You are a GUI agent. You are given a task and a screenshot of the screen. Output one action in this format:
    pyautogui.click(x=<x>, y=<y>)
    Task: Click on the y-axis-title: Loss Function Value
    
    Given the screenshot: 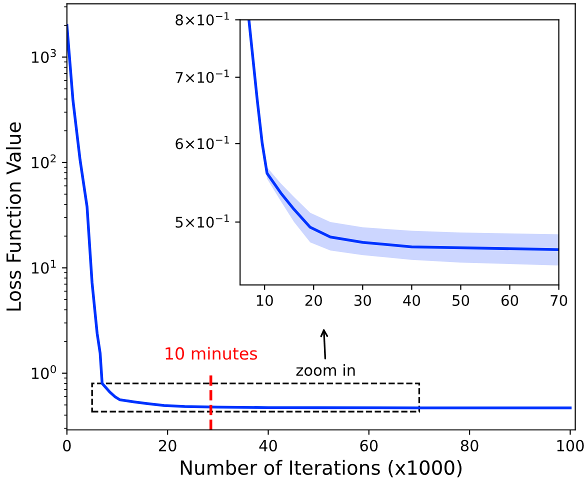 What is the action you would take?
    pyautogui.click(x=13, y=216)
    